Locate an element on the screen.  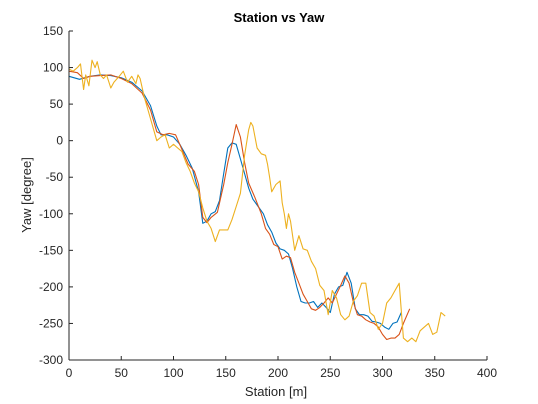
y-tick-label: 150 is located at coordinates (53, 31).